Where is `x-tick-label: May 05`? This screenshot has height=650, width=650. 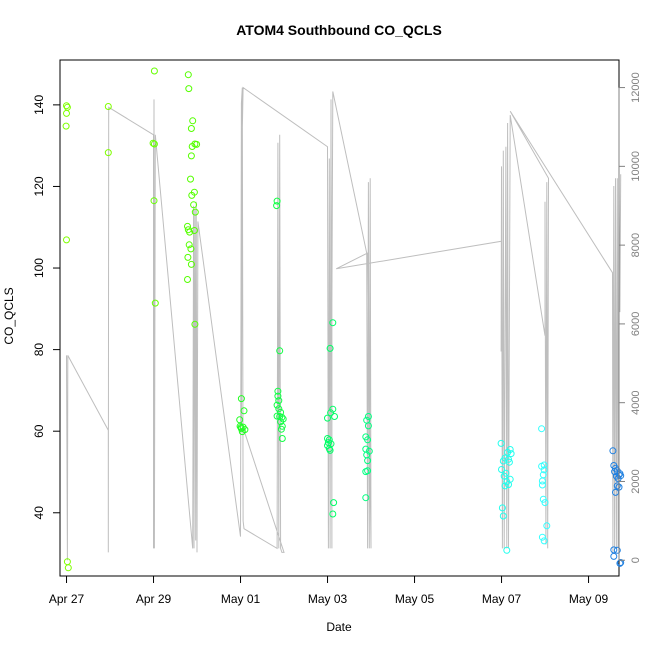
x-tick-label: May 05 is located at coordinates (415, 599).